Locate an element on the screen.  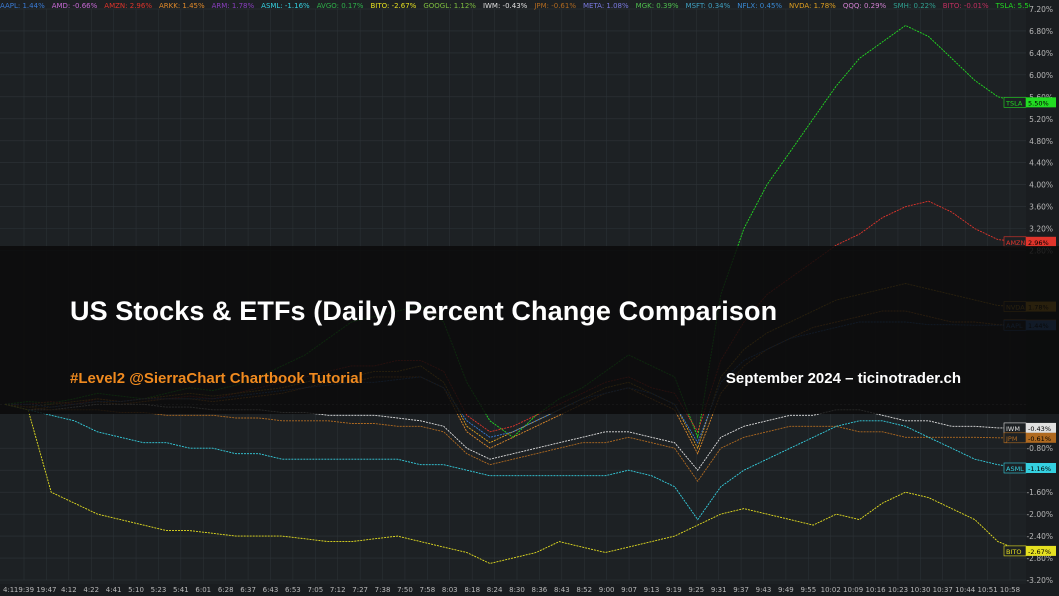
y-tick-label: 4.40% is located at coordinates (1041, 163).